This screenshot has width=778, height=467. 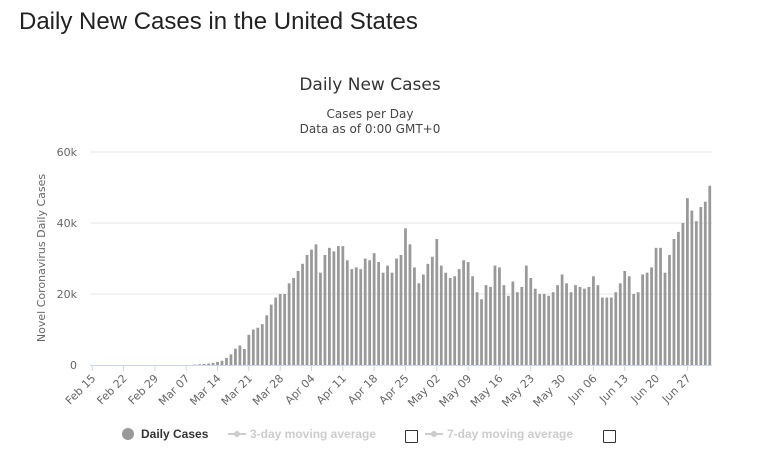 I want to click on checkbox-3-day-average, so click(x=411, y=436).